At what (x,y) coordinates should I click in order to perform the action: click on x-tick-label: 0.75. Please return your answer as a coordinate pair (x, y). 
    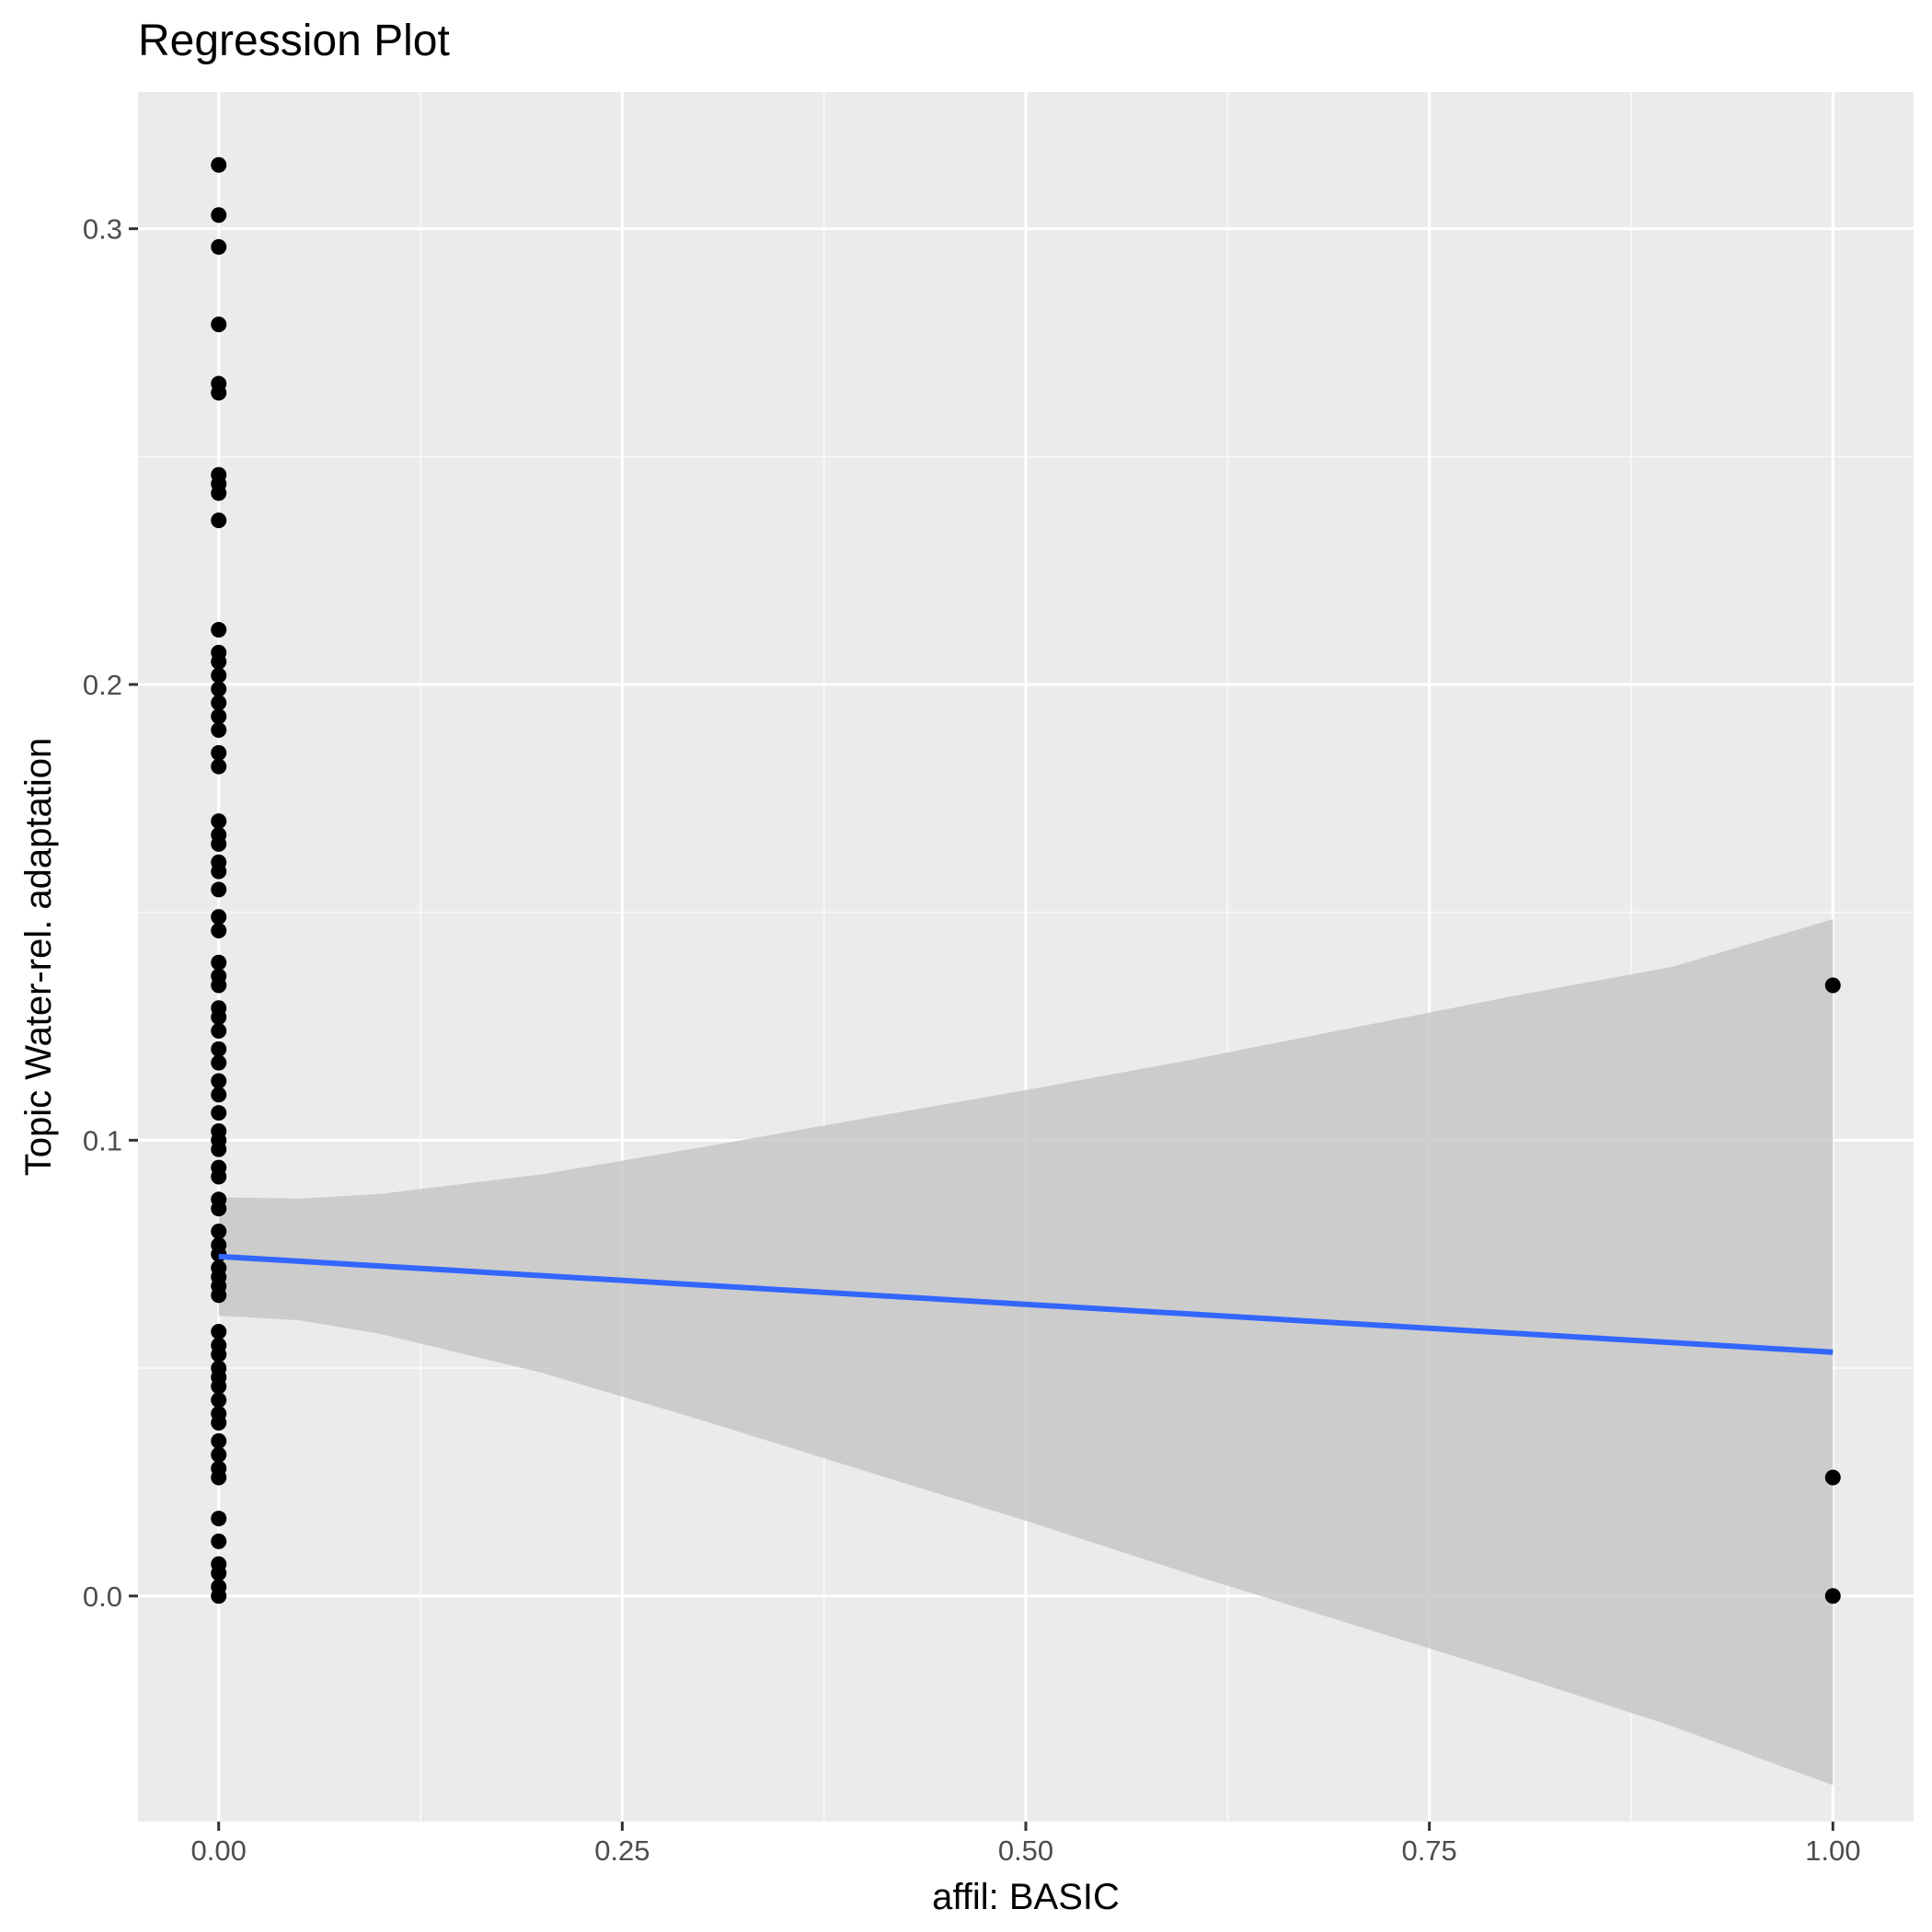
    Looking at the image, I should click on (1428, 1850).